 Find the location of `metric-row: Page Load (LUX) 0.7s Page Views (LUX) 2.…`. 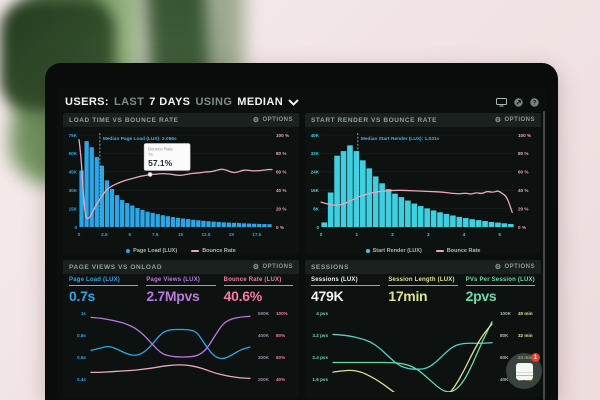

metric-row: Page Load (LUX) 0.7s Page Views (LUX) 2.… is located at coordinates (181, 289).